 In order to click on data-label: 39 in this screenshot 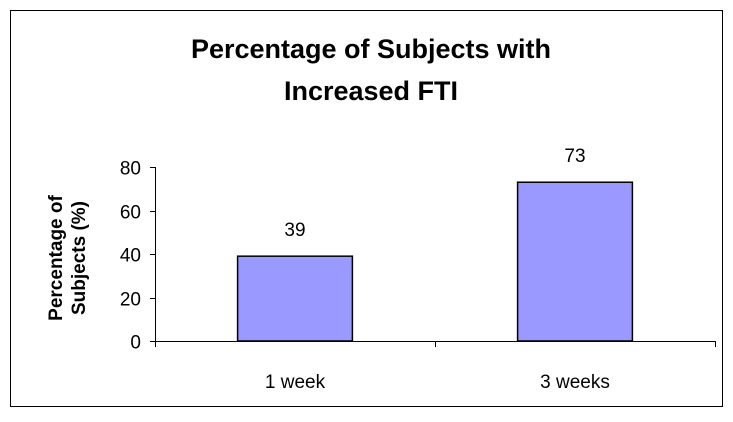, I will do `click(294, 230)`.